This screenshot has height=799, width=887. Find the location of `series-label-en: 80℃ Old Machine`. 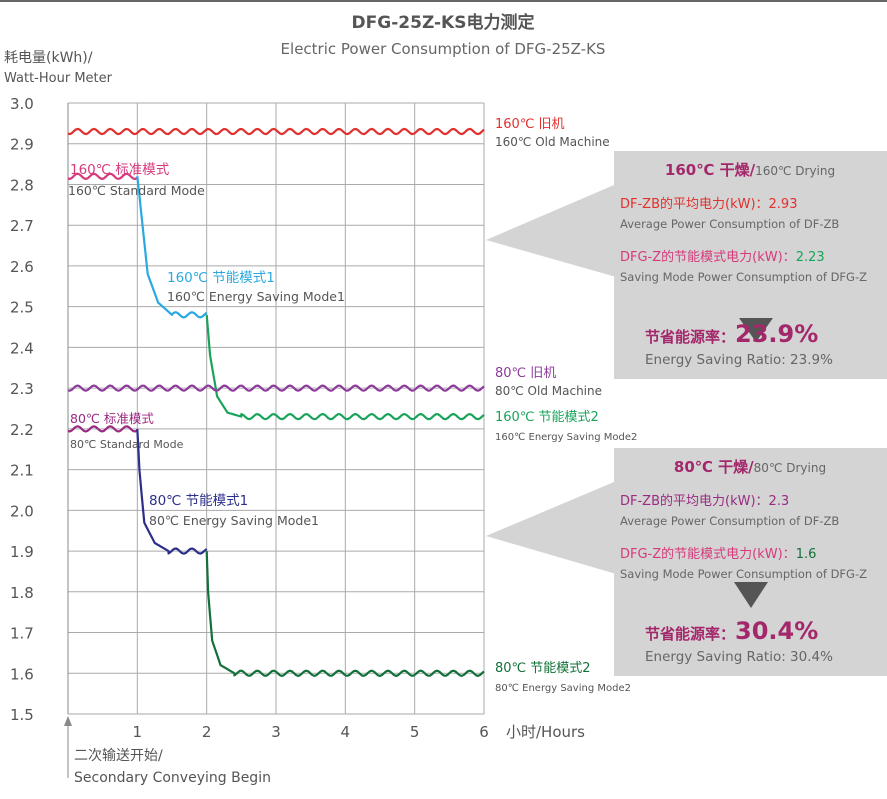

series-label-en: 80℃ Old Machine is located at coordinates (548, 391).